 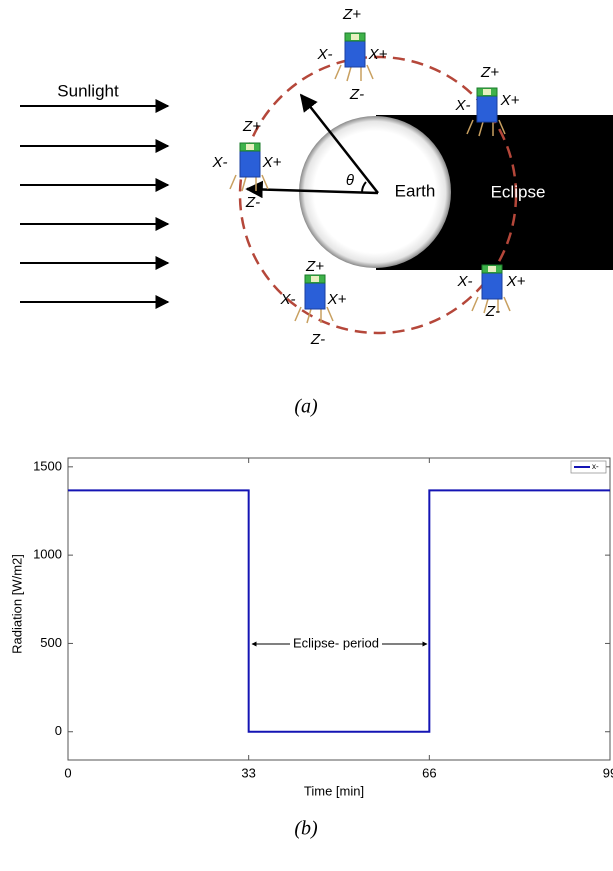 I want to click on caption-b: (b), so click(x=306, y=829).